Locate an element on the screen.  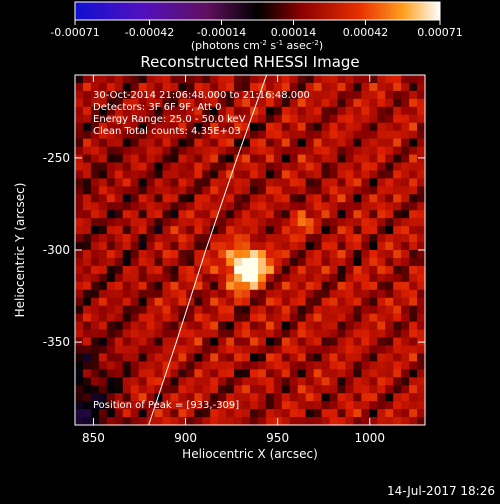
colorbar-tick-label: 0.00042 is located at coordinates (366, 32).